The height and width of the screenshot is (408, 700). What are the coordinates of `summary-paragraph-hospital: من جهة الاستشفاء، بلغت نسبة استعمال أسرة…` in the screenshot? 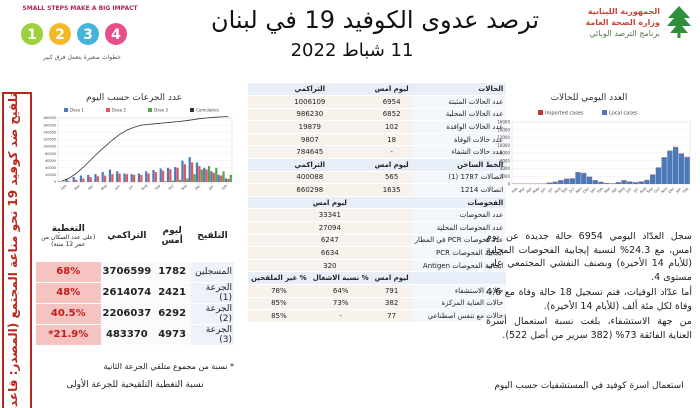 It's located at (589, 328).